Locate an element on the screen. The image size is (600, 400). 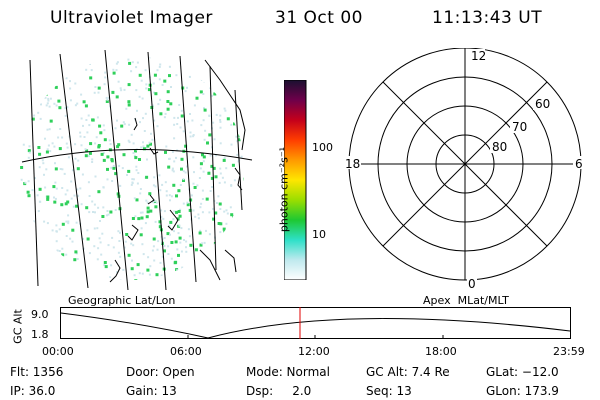
mlat-label-70: 70 is located at coordinates (519, 127).